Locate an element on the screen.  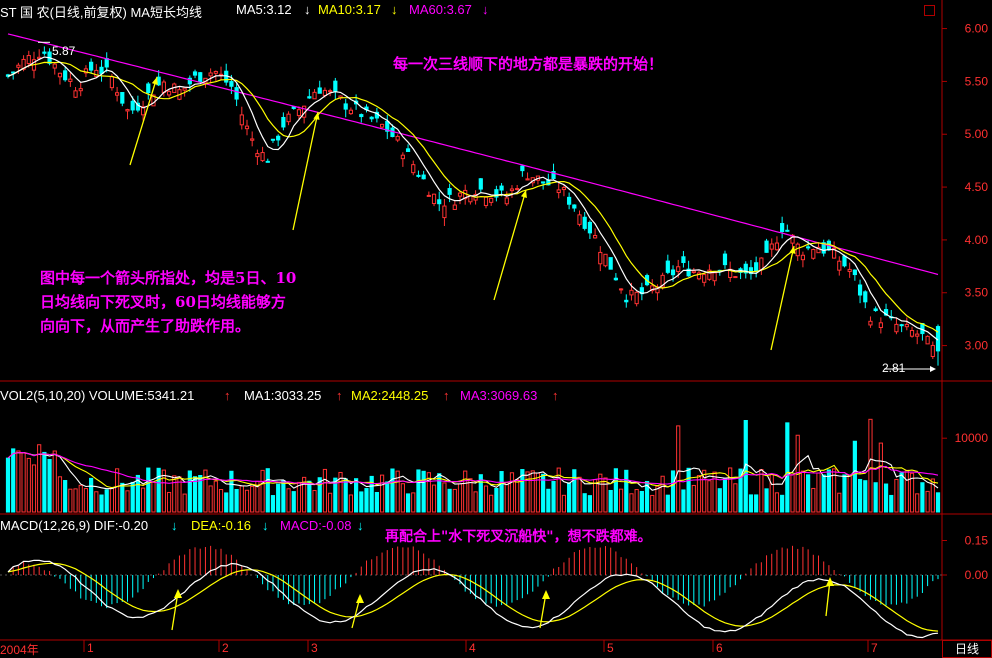
low-price-label: 2.81 is located at coordinates (894, 368).